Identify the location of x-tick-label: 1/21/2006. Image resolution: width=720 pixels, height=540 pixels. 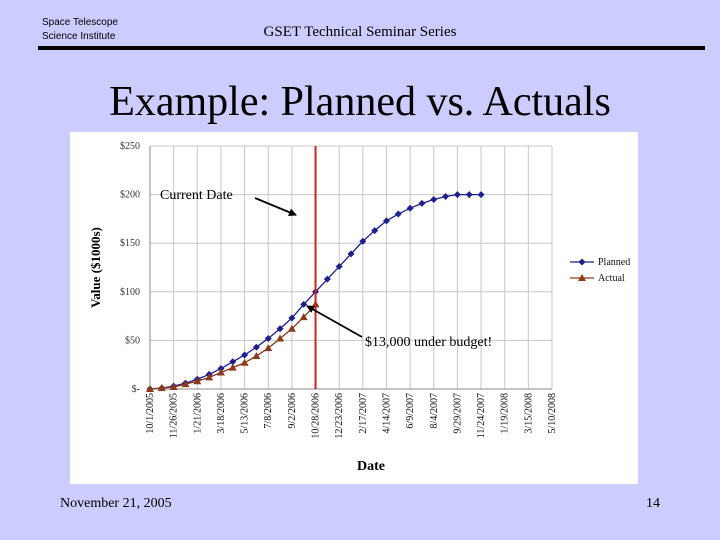
(197, 413).